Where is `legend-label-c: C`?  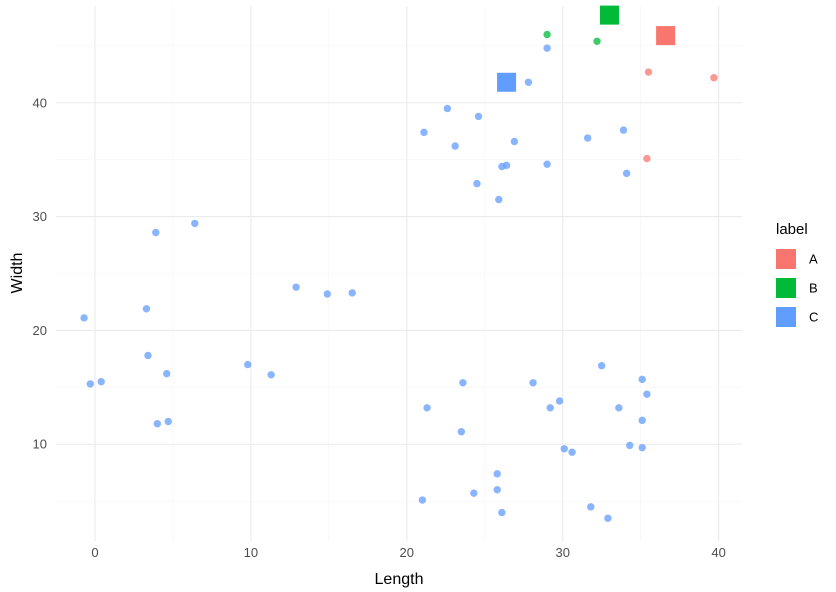
legend-label-c: C is located at coordinates (813, 317).